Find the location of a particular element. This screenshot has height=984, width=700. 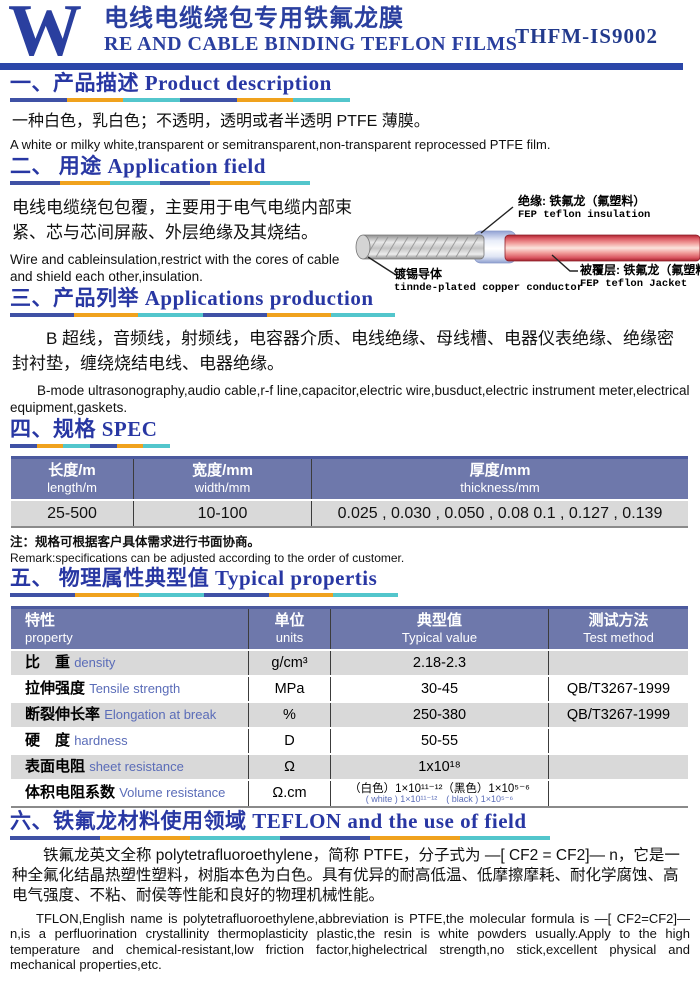

spec-value-width: 10-100 is located at coordinates (222, 513).